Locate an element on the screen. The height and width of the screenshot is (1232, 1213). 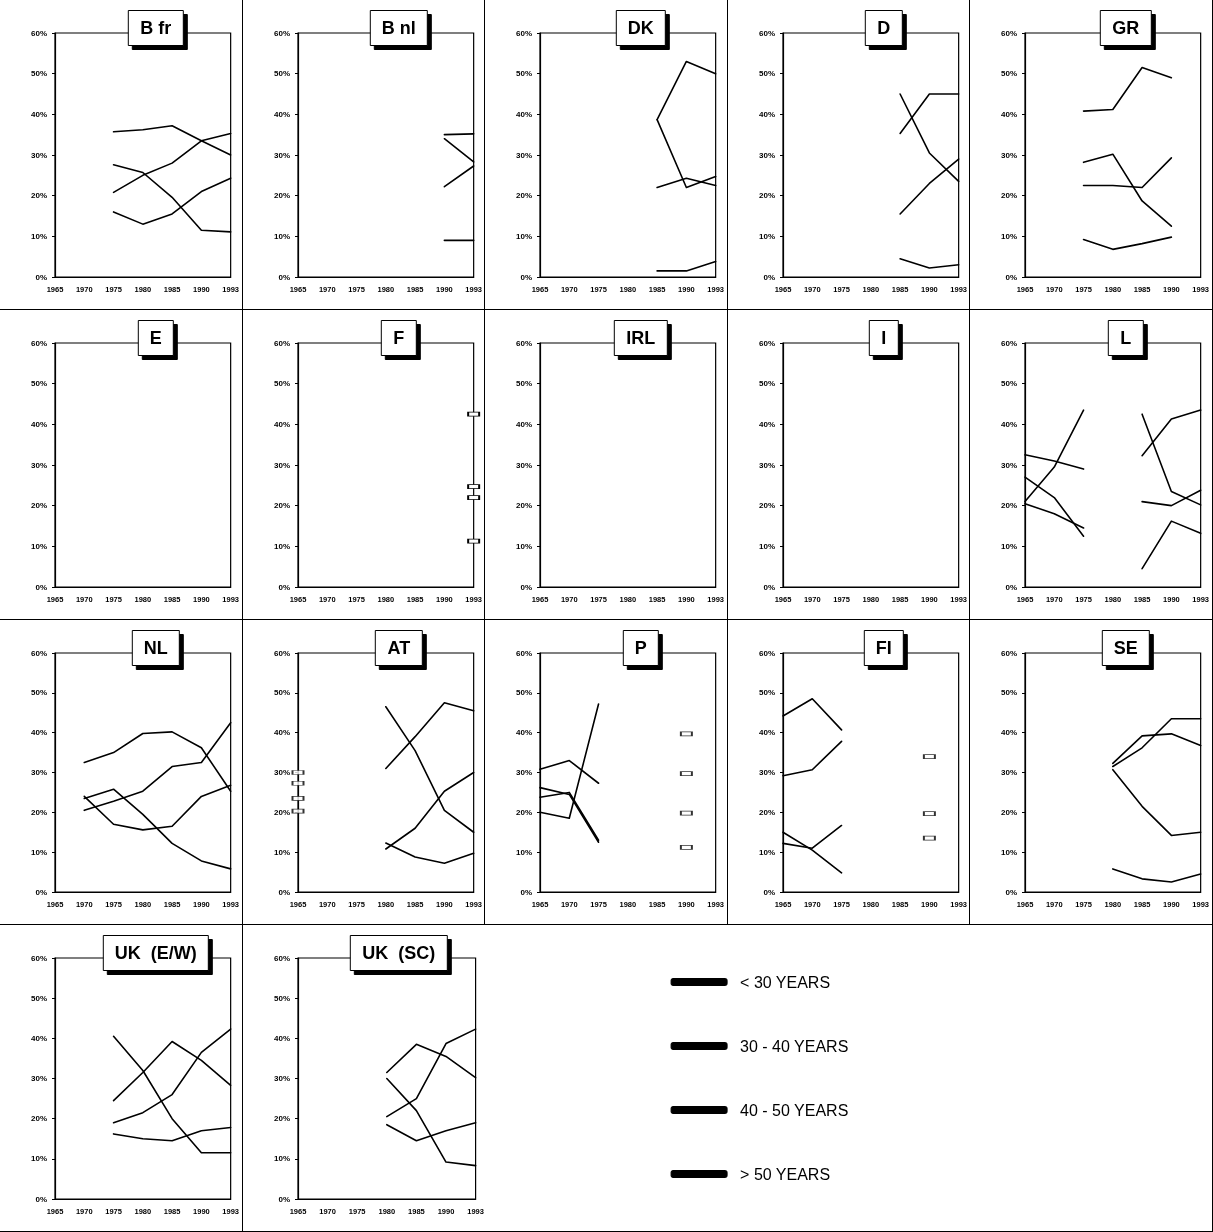
legend-label: 40 - 50 YEARS is located at coordinates (793, 1110).